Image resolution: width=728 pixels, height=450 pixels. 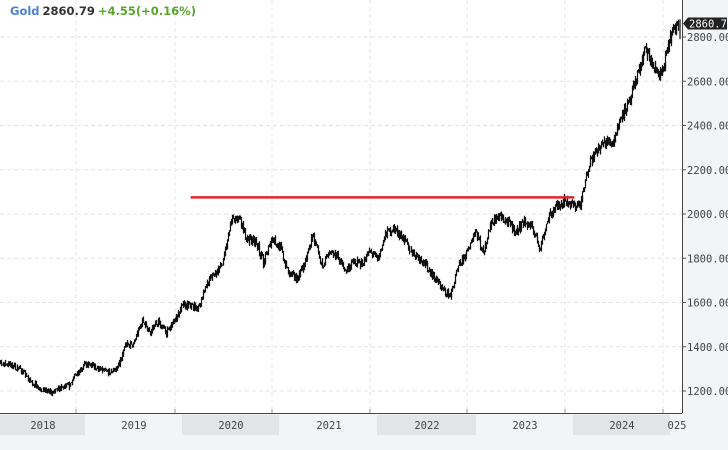 What do you see at coordinates (524, 426) in the screenshot?
I see `x-tick-label: 2023` at bounding box center [524, 426].